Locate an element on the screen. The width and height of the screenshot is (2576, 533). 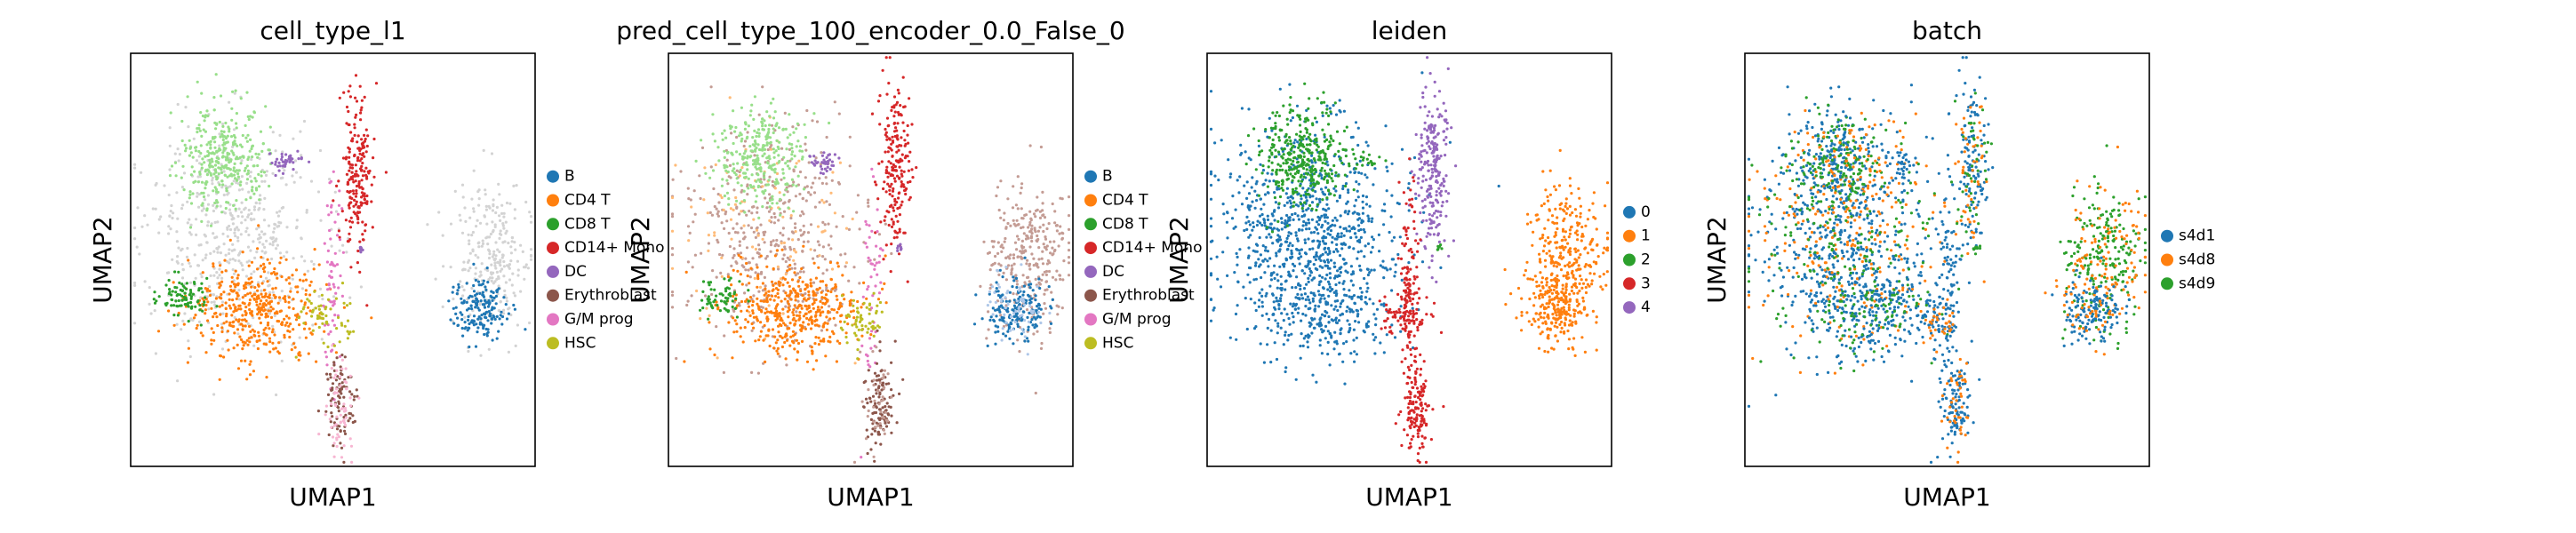
legend-marker is located at coordinates (553, 295).